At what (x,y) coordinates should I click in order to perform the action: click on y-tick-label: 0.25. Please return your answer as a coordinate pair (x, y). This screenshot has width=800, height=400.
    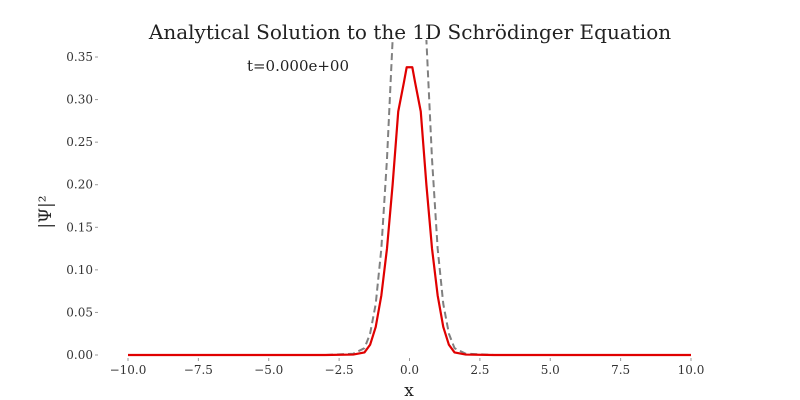
    Looking at the image, I should click on (79, 142).